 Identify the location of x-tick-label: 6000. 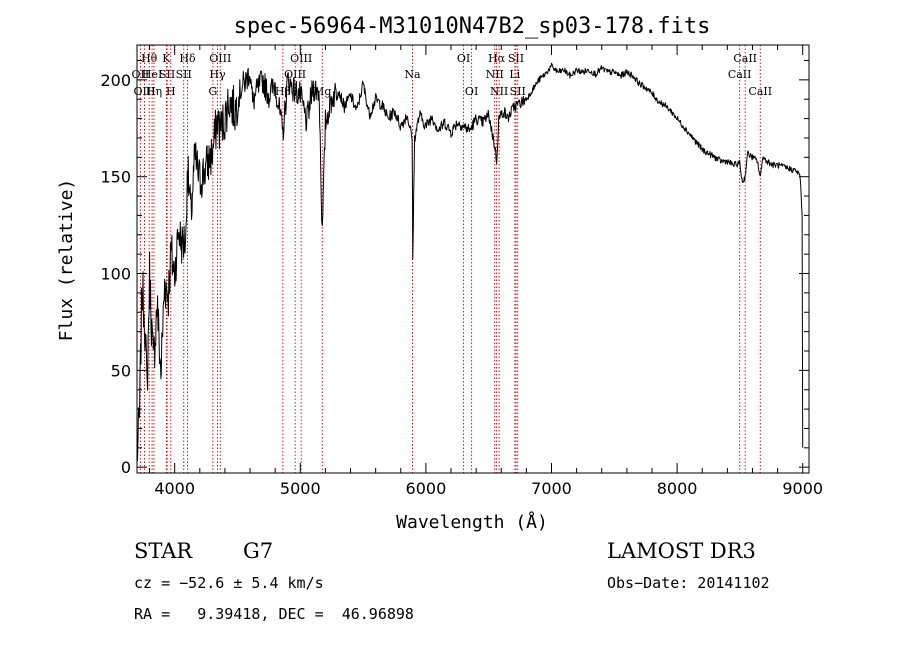
(426, 488).